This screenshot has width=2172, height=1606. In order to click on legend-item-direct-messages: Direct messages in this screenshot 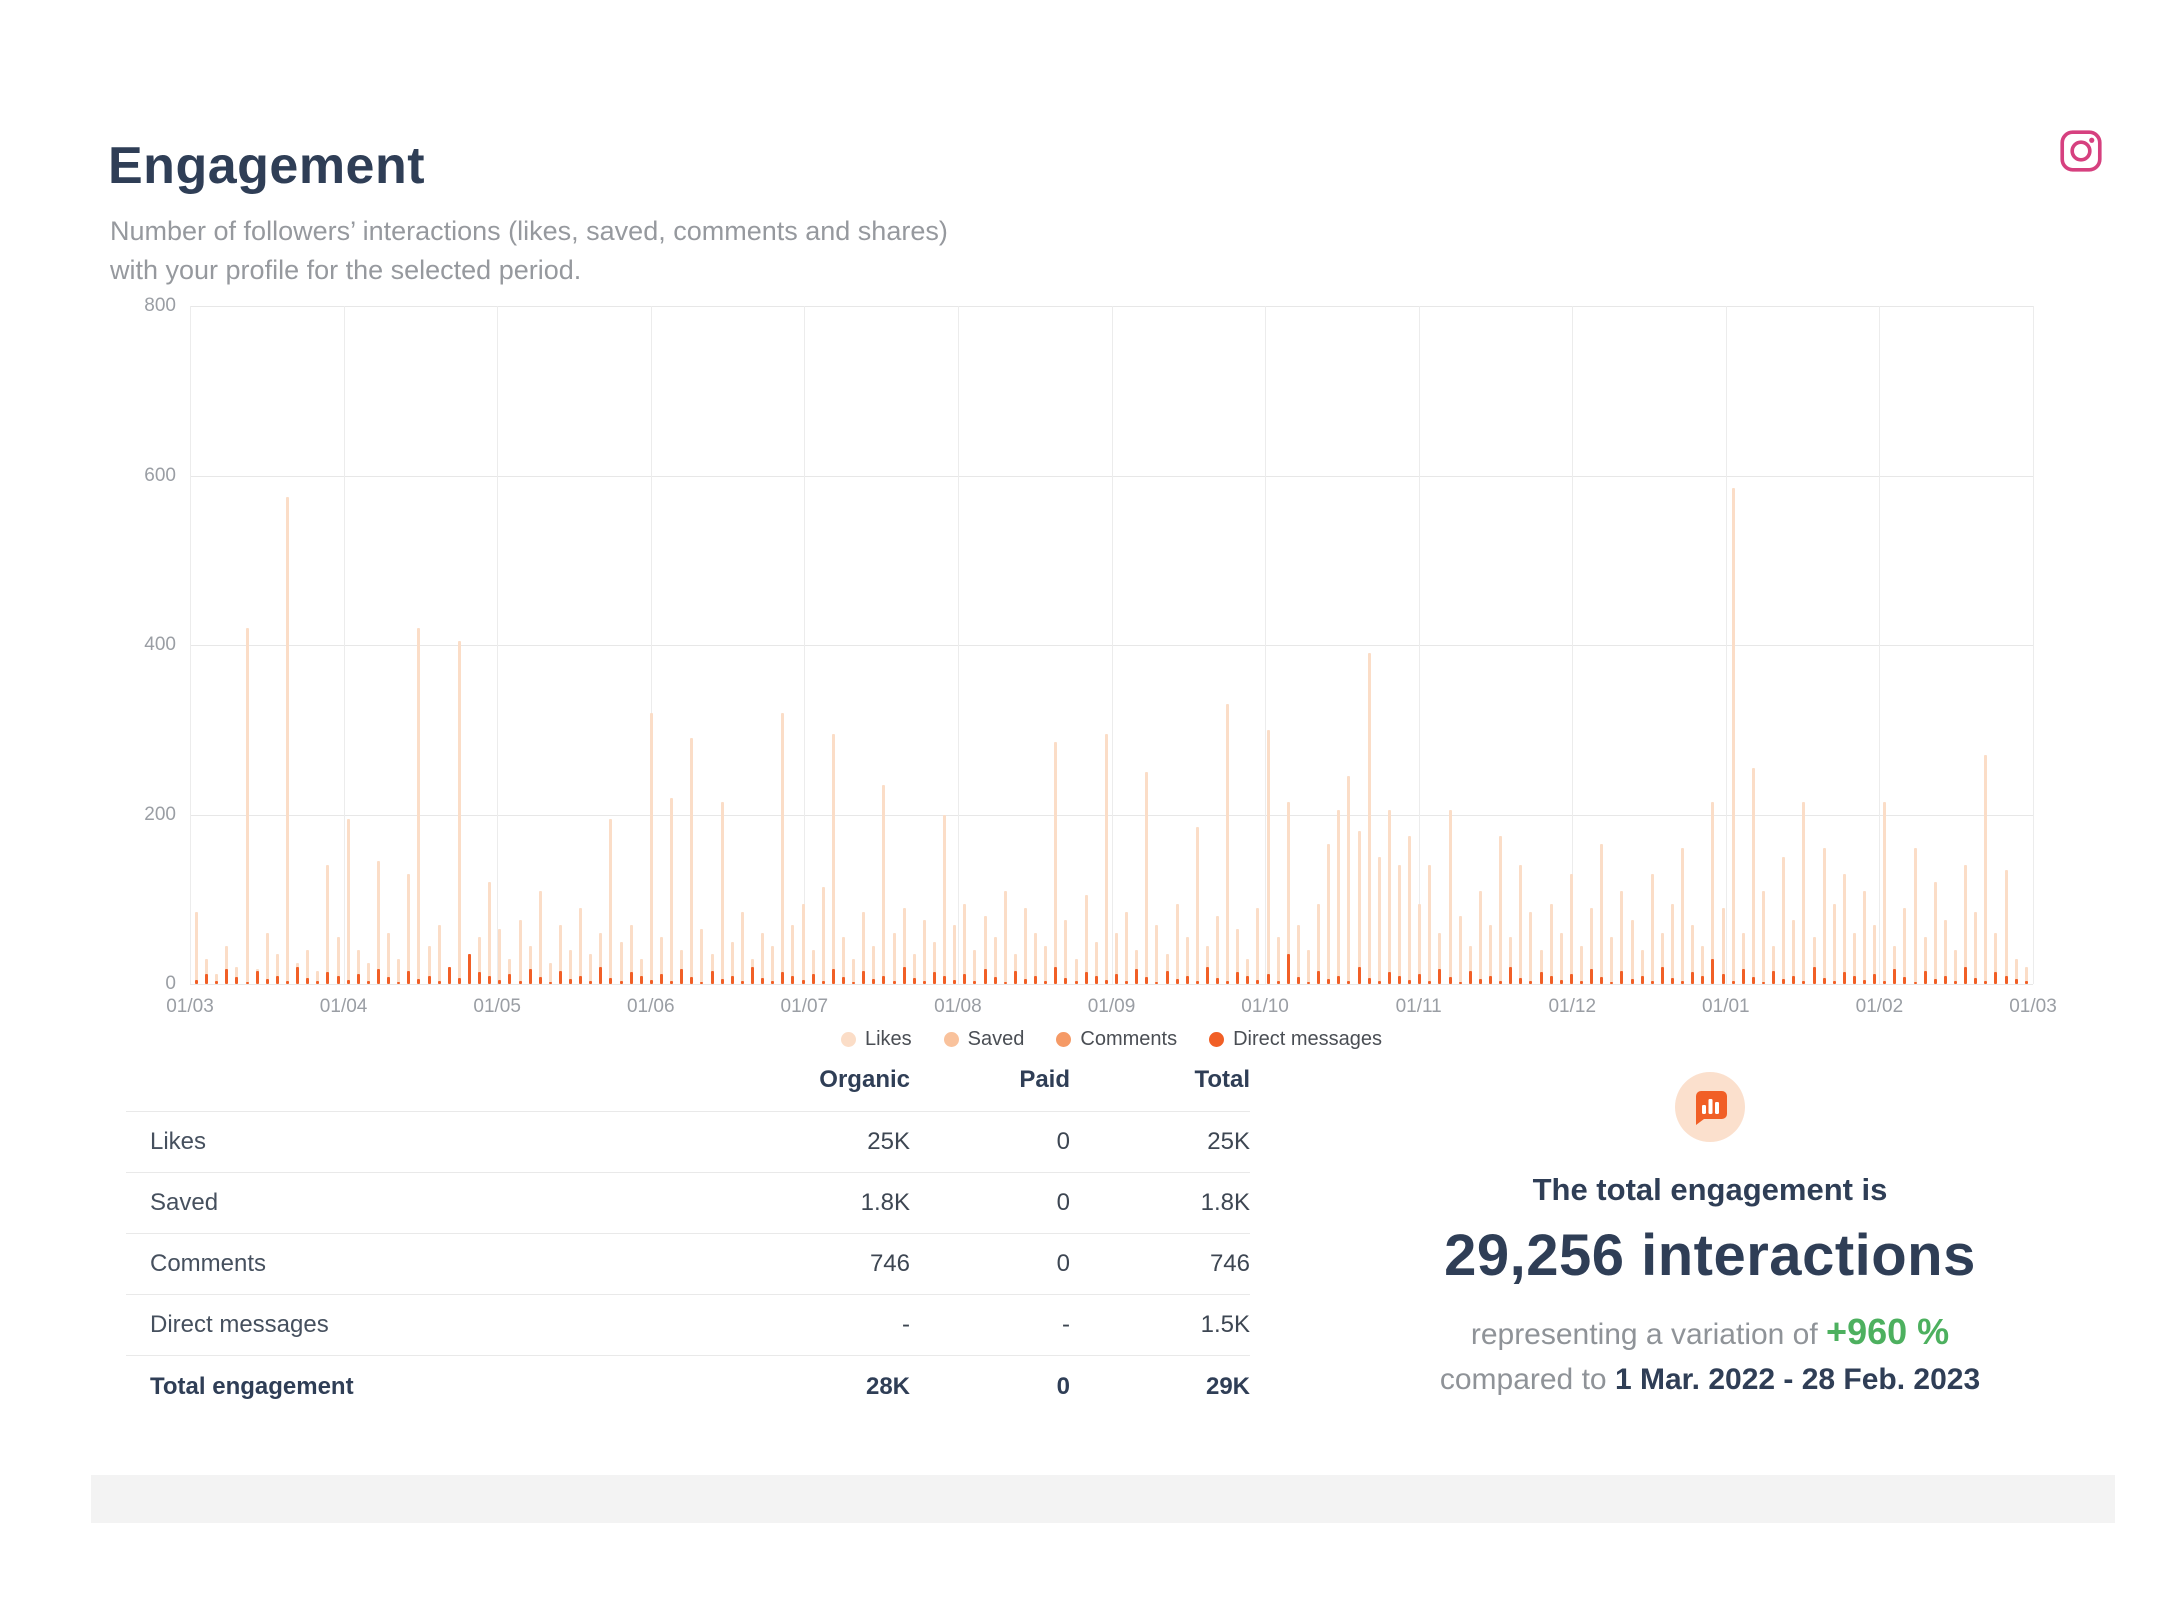, I will do `click(1295, 1039)`.